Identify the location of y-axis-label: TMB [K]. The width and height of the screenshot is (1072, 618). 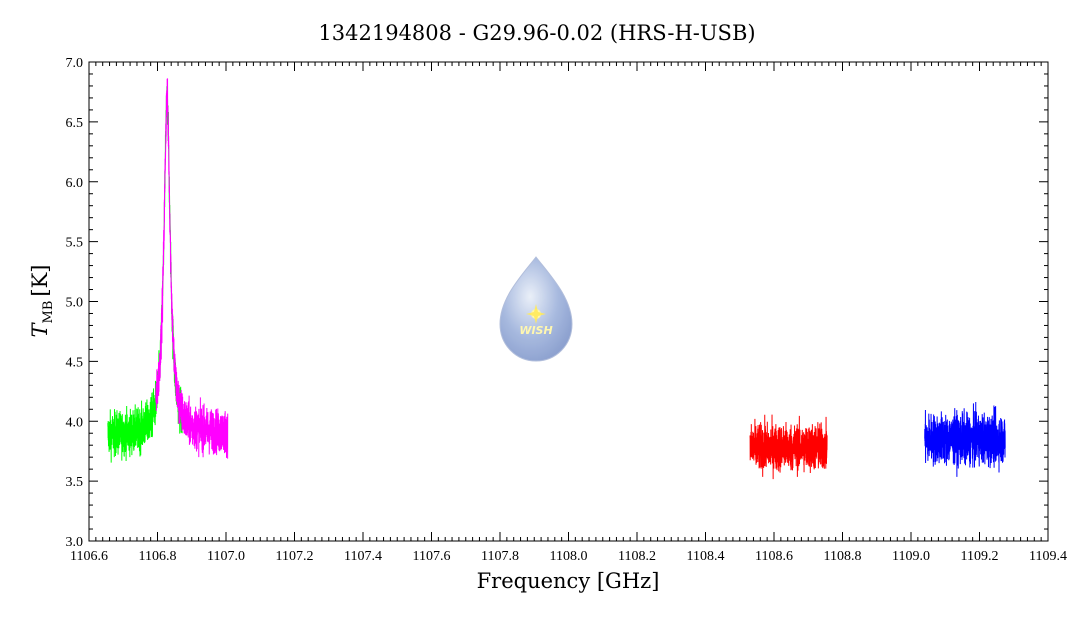
(42, 301).